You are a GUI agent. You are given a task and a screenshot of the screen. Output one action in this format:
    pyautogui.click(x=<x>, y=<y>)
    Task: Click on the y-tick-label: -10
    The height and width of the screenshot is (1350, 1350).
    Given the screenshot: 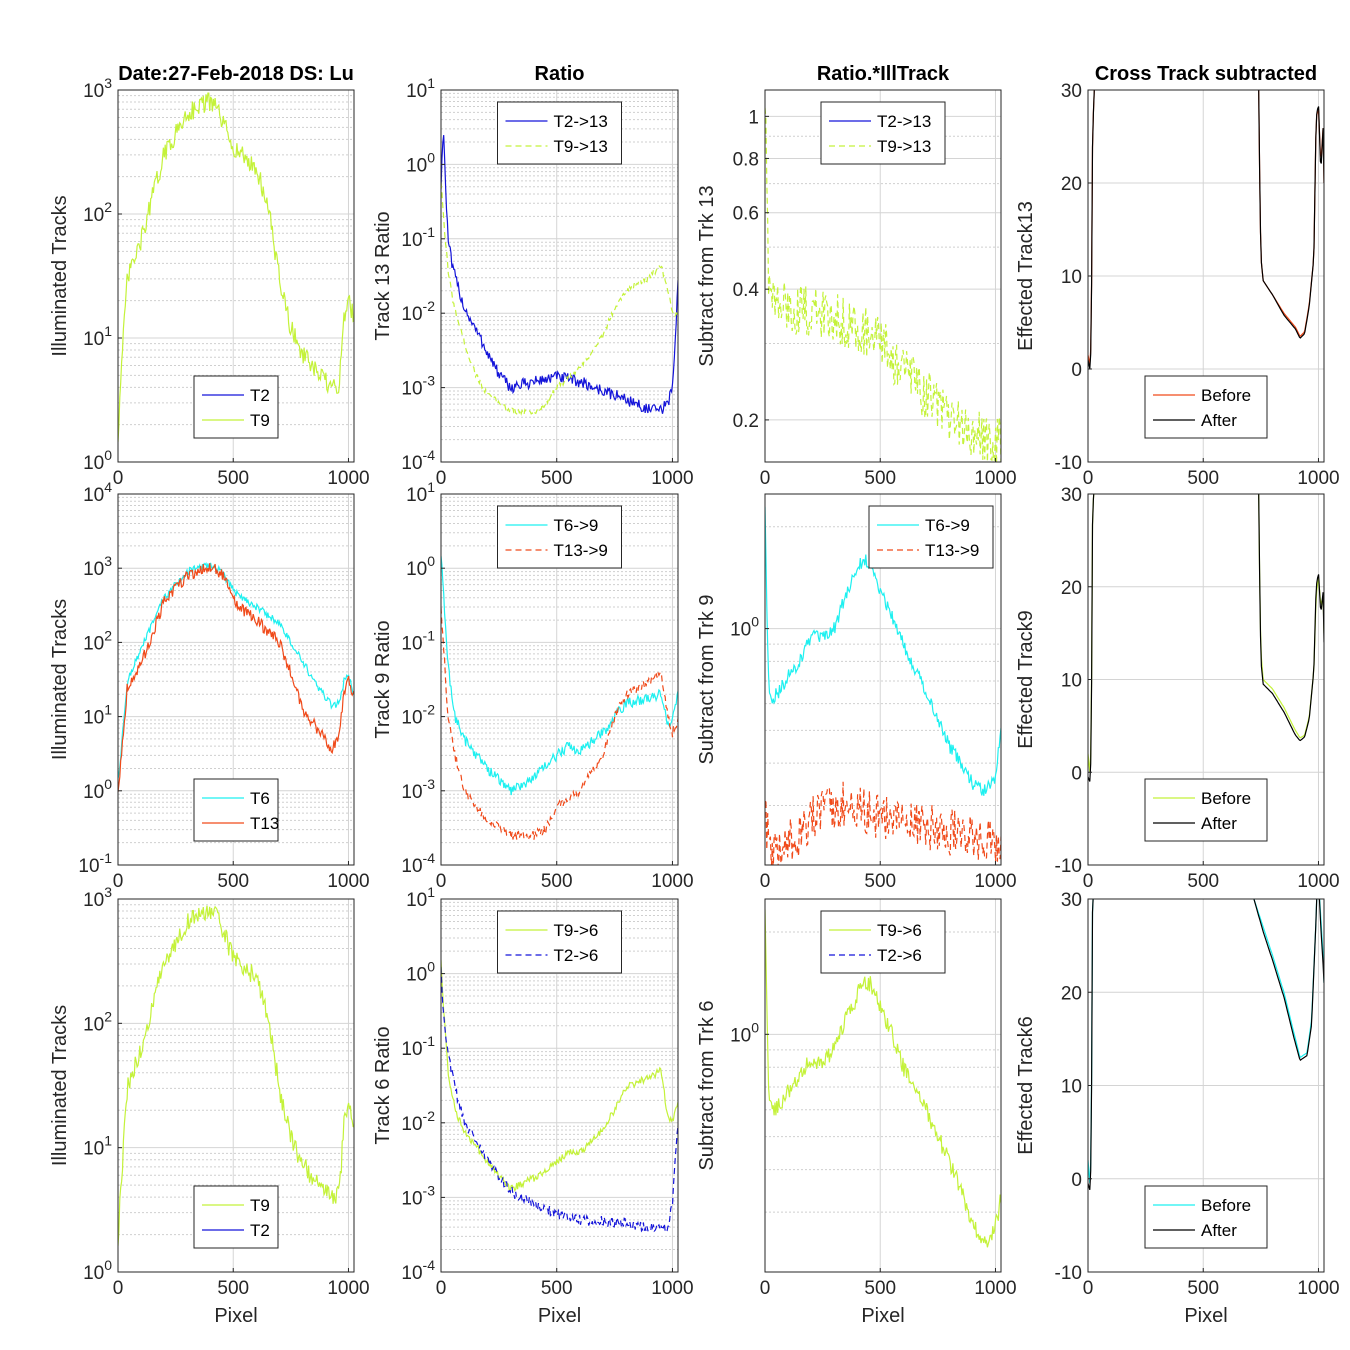 What is the action you would take?
    pyautogui.click(x=1068, y=866)
    